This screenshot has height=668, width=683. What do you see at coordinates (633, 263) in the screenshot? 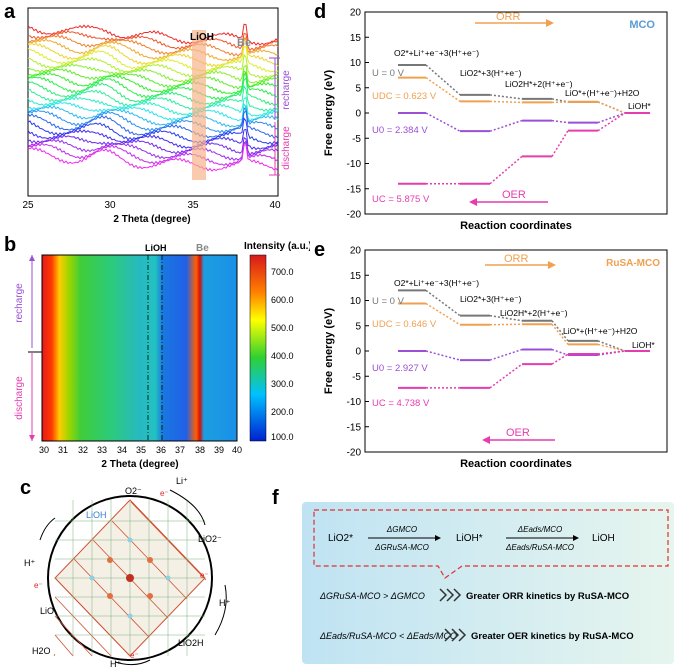
I see `panel-e-tag: RuSA-MCO` at bounding box center [633, 263].